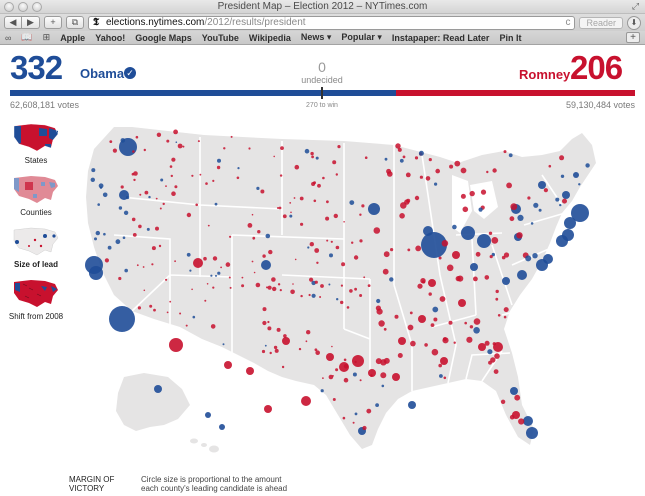 The width and height of the screenshot is (645, 496). What do you see at coordinates (36, 143) in the screenshot?
I see `view-states: States` at bounding box center [36, 143].